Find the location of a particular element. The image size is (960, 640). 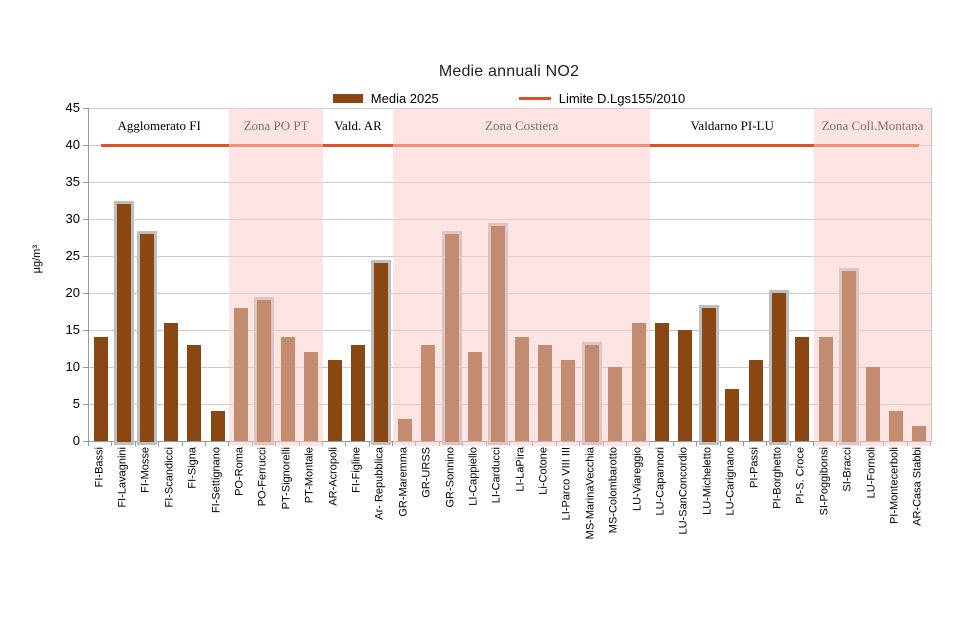

zone-label-1: Agglomerato FI is located at coordinates (159, 125).